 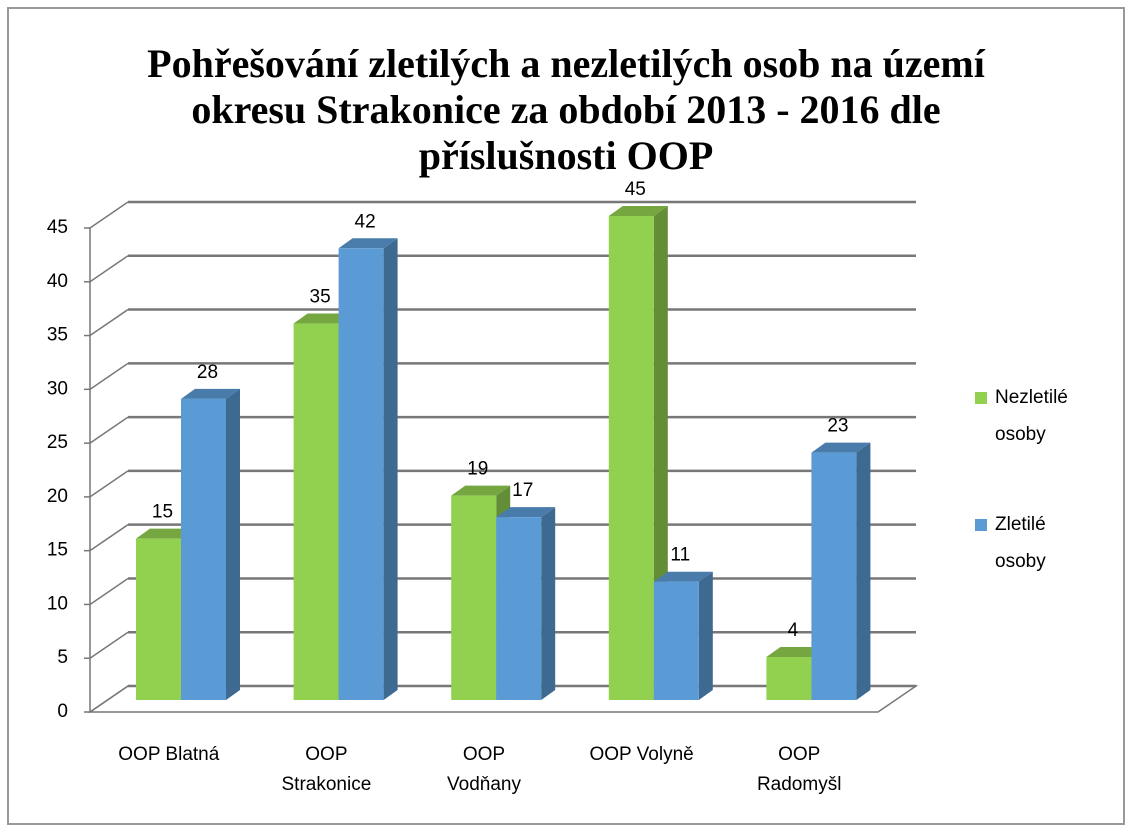 What do you see at coordinates (1020, 543) in the screenshot?
I see `legend-label: Zletilé osoby` at bounding box center [1020, 543].